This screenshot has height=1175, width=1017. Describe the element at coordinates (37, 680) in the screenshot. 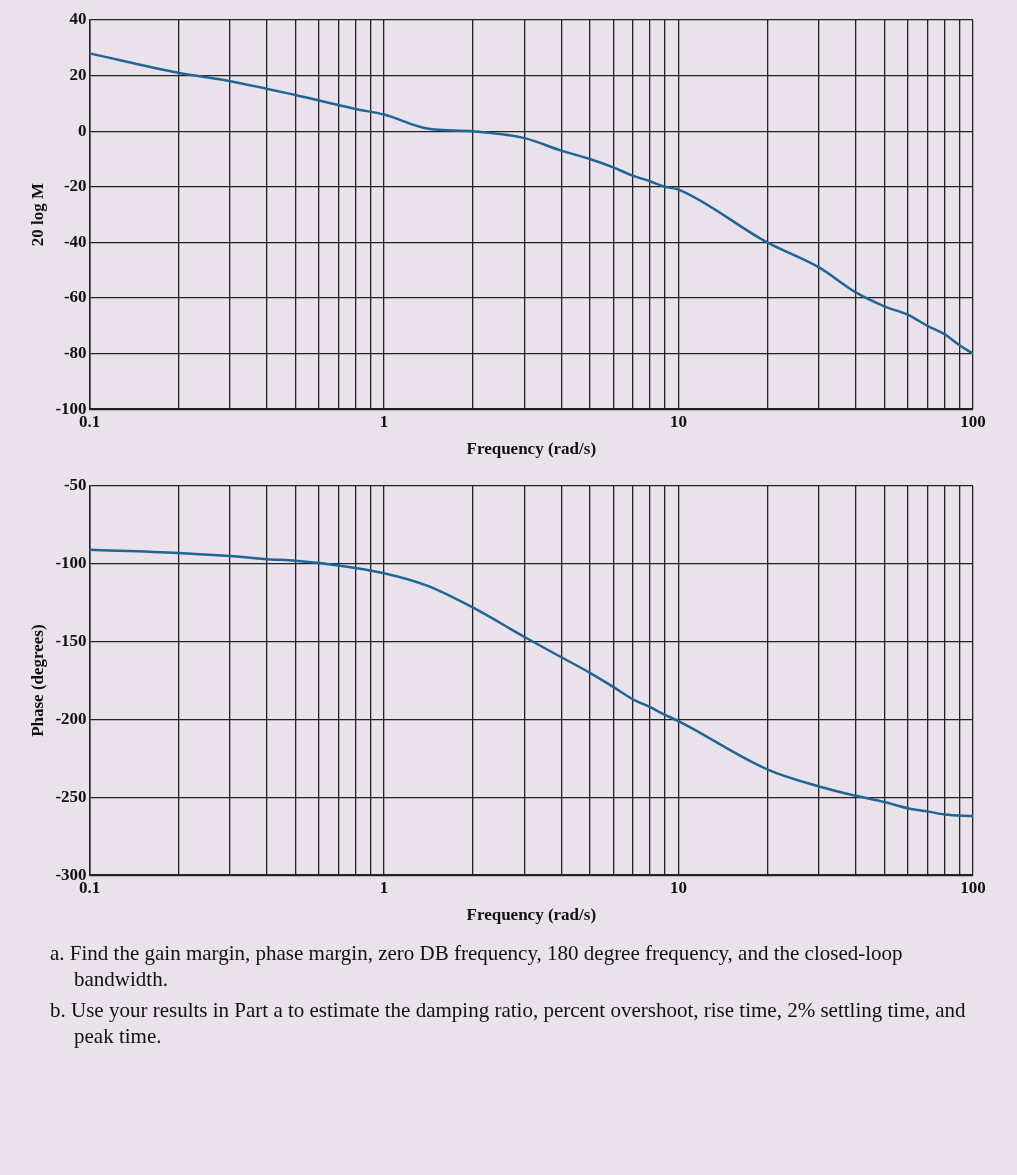

I see `y-axis-title: Phase (degrees)` at that location.